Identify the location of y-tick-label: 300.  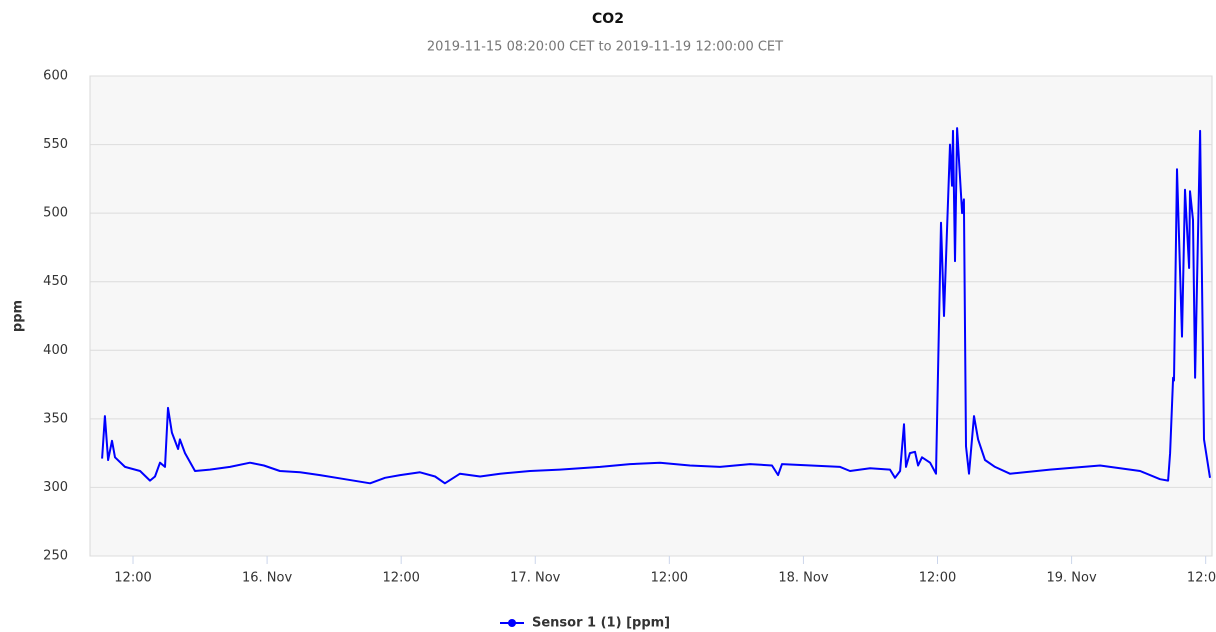
(55, 487).